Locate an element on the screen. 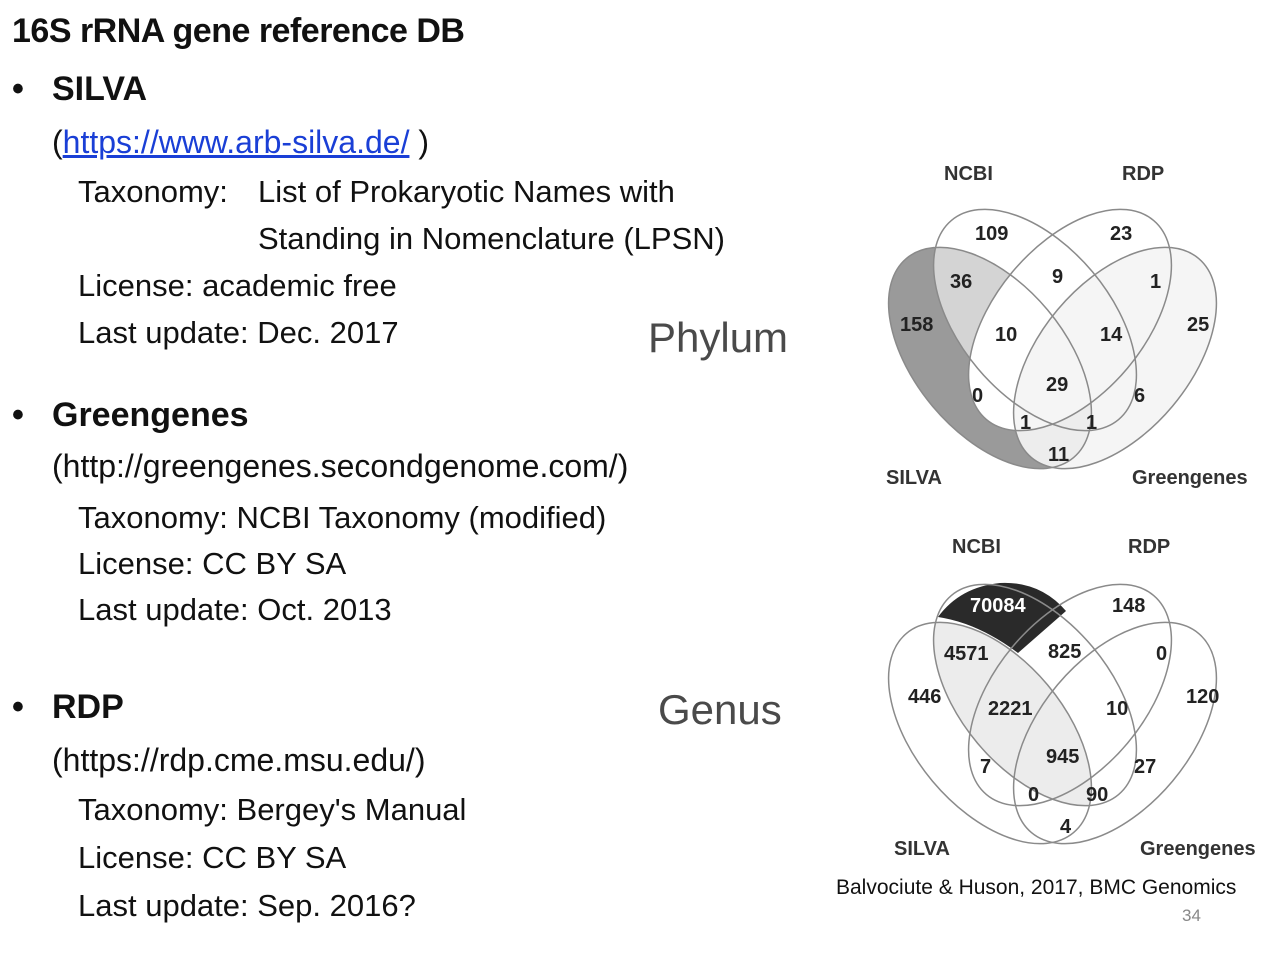 Image resolution: width=1280 pixels, height=960 pixels. region-silva-ncbi: 4571 is located at coordinates (966, 654).